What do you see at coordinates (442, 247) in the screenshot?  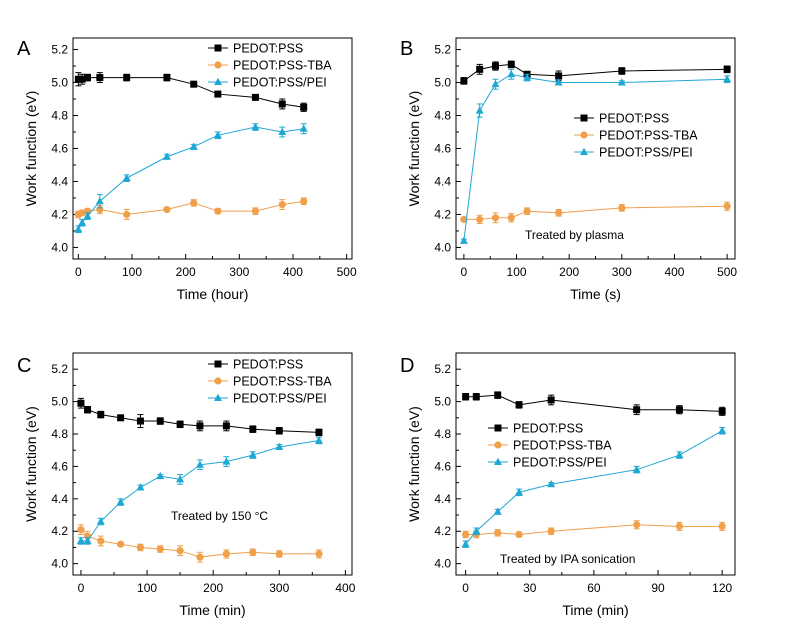 I see `y-tick-label: 4.0` at bounding box center [442, 247].